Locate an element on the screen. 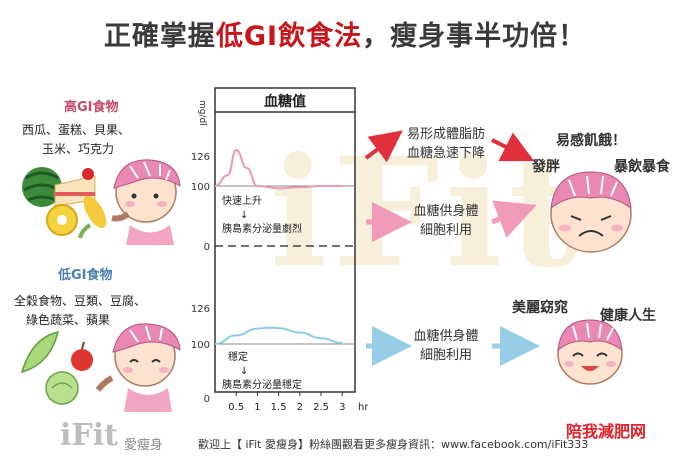 The width and height of the screenshot is (690, 467). fat-text: 發胖 is located at coordinates (546, 167).